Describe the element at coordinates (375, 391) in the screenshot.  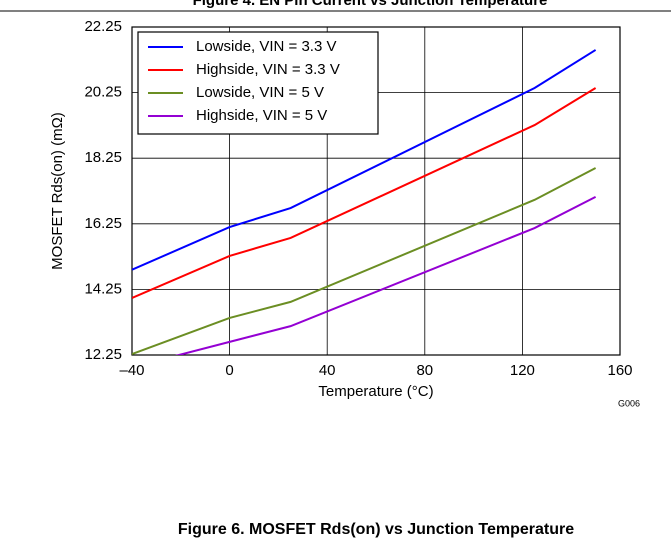
I see `x-axis-label: Temperature (°C)` at that location.